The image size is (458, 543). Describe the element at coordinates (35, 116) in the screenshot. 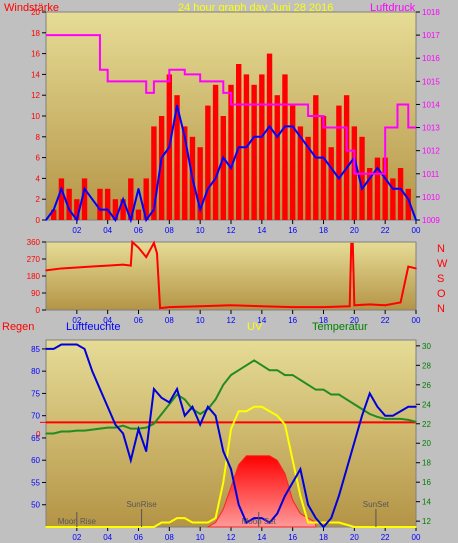

I see `wind-left-tick-label: 10` at that location.